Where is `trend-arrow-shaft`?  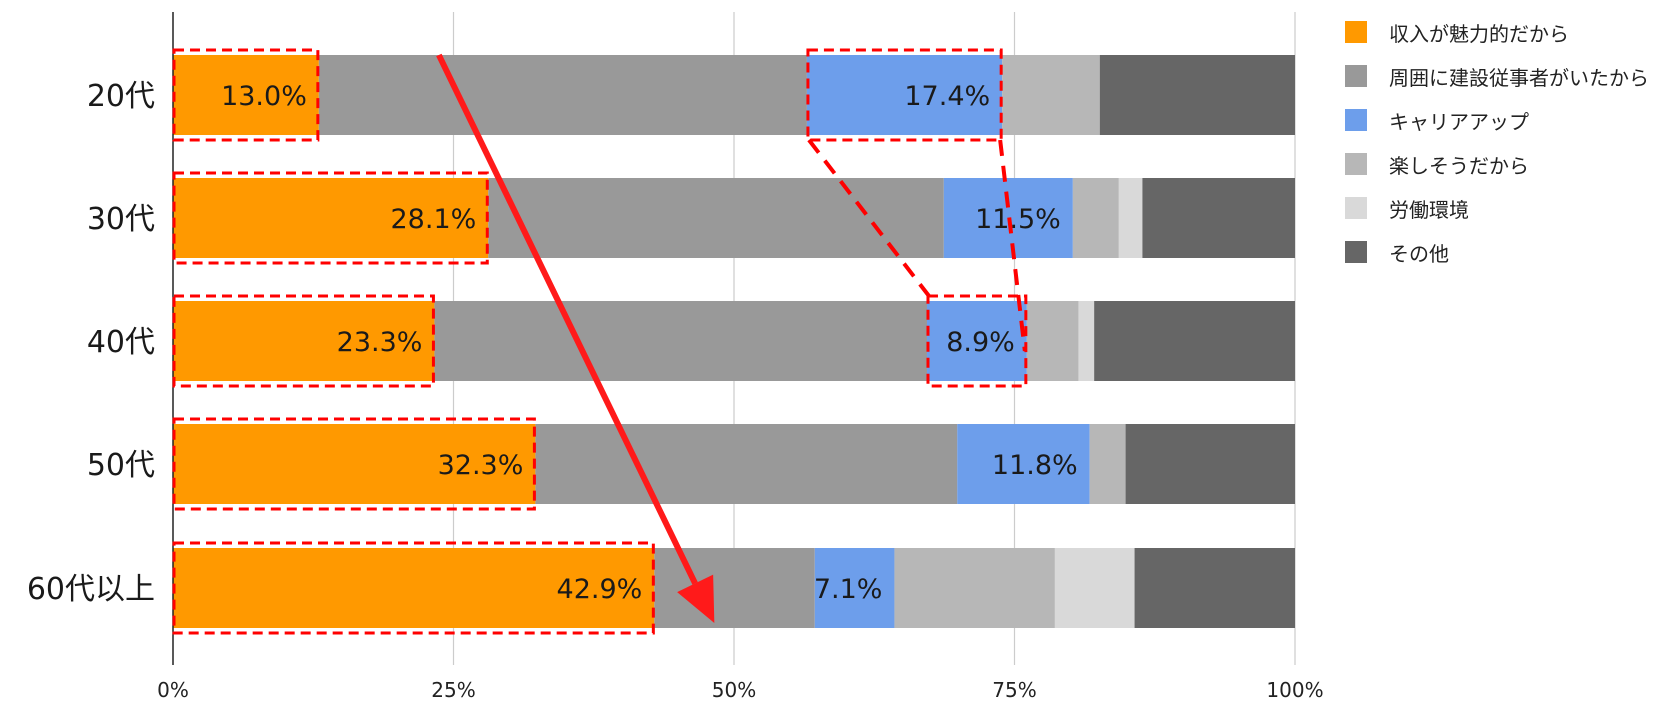 trend-arrow-shaft is located at coordinates (567, 319).